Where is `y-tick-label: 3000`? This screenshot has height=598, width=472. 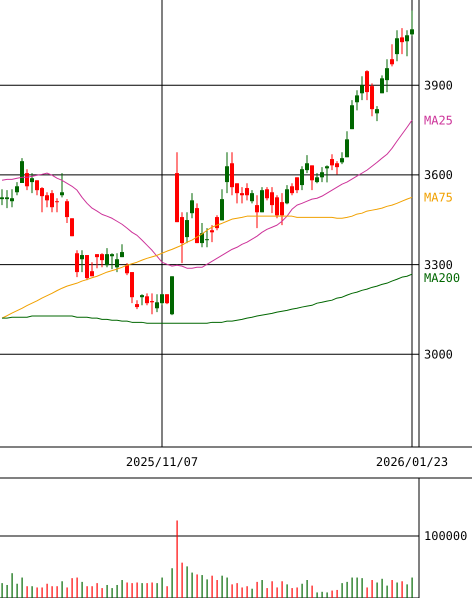 y-tick-label: 3000 is located at coordinates (438, 355).